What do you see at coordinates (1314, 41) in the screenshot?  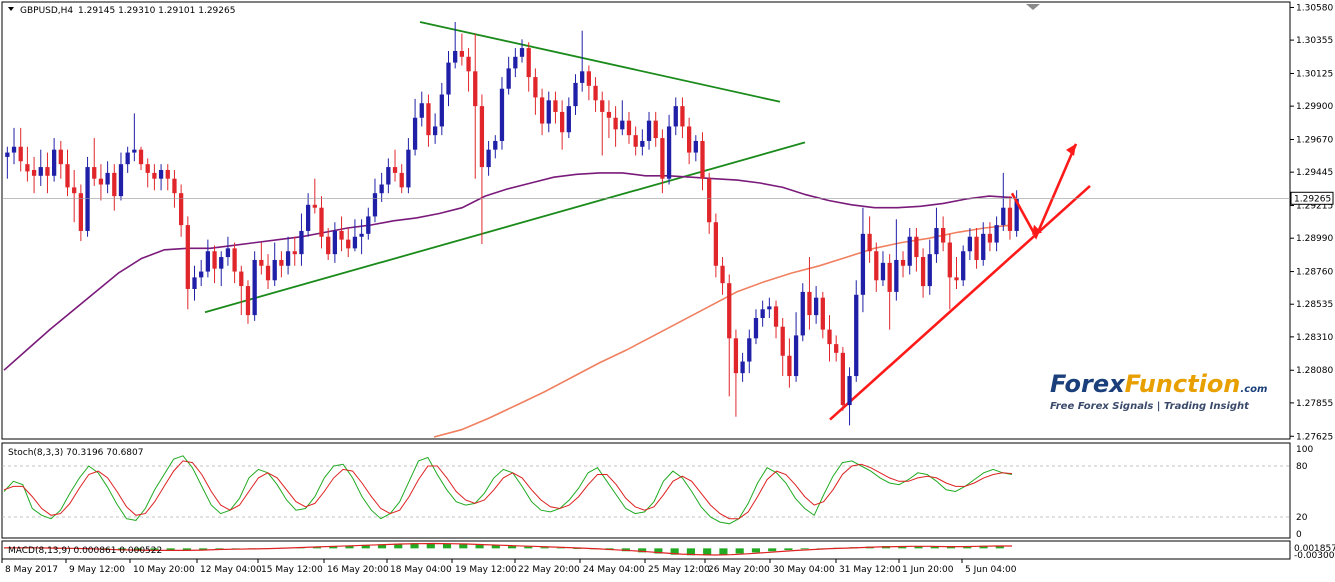 I see `price-tick-label: 1.30355` at bounding box center [1314, 41].